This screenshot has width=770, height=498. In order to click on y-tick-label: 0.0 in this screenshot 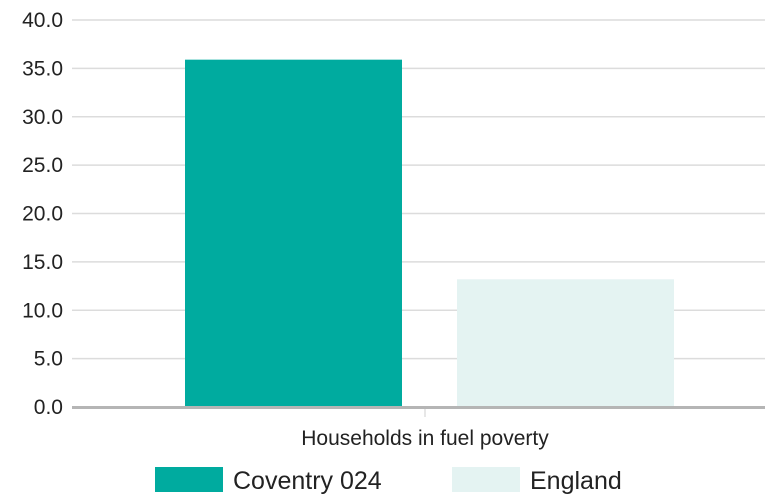, I will do `click(48, 407)`.